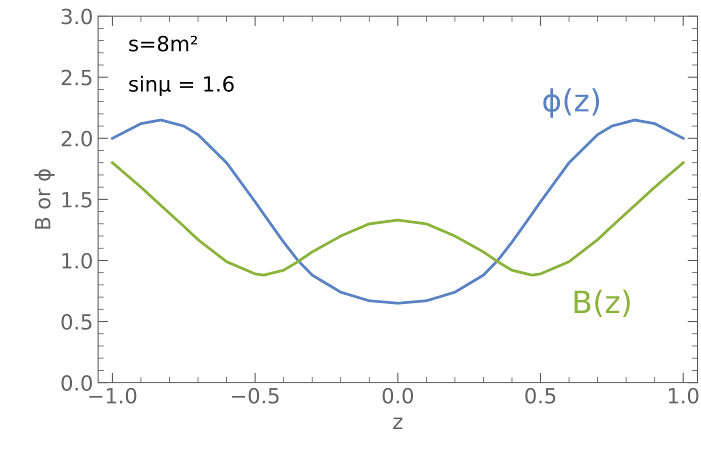 The height and width of the screenshot is (461, 701). What do you see at coordinates (77, 200) in the screenshot?
I see `y-tick-label: 1.5` at bounding box center [77, 200].